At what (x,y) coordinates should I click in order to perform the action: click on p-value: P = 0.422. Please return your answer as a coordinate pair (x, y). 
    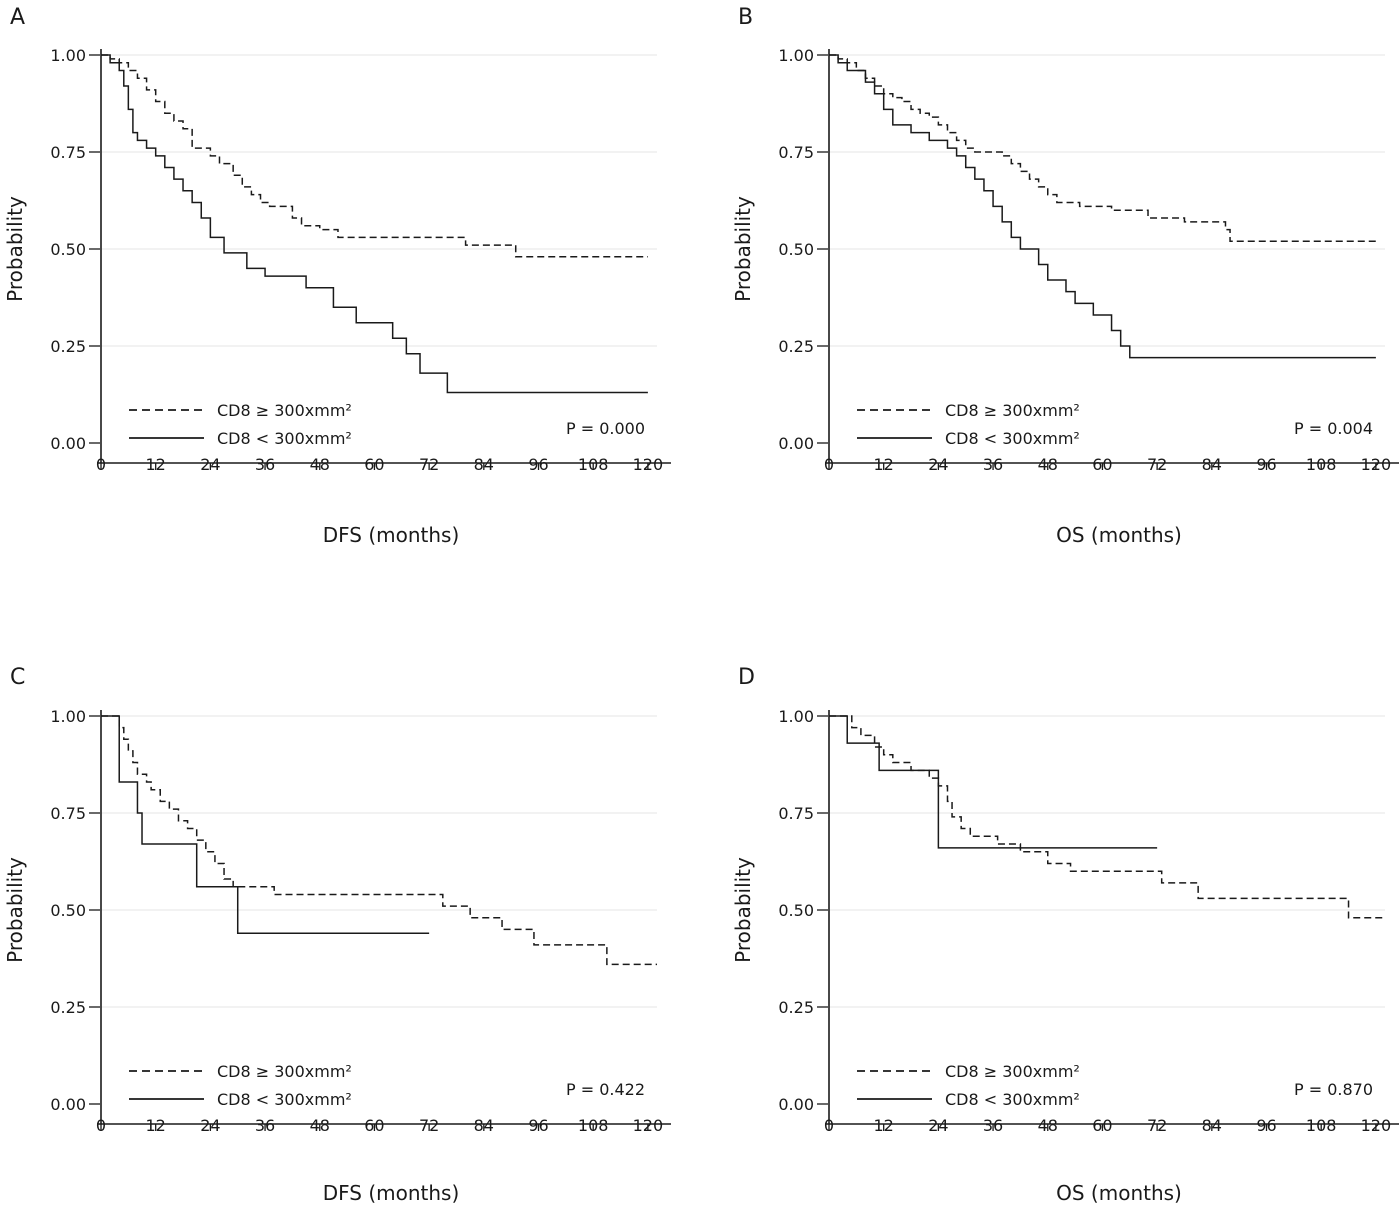
    Looking at the image, I should click on (605, 1089).